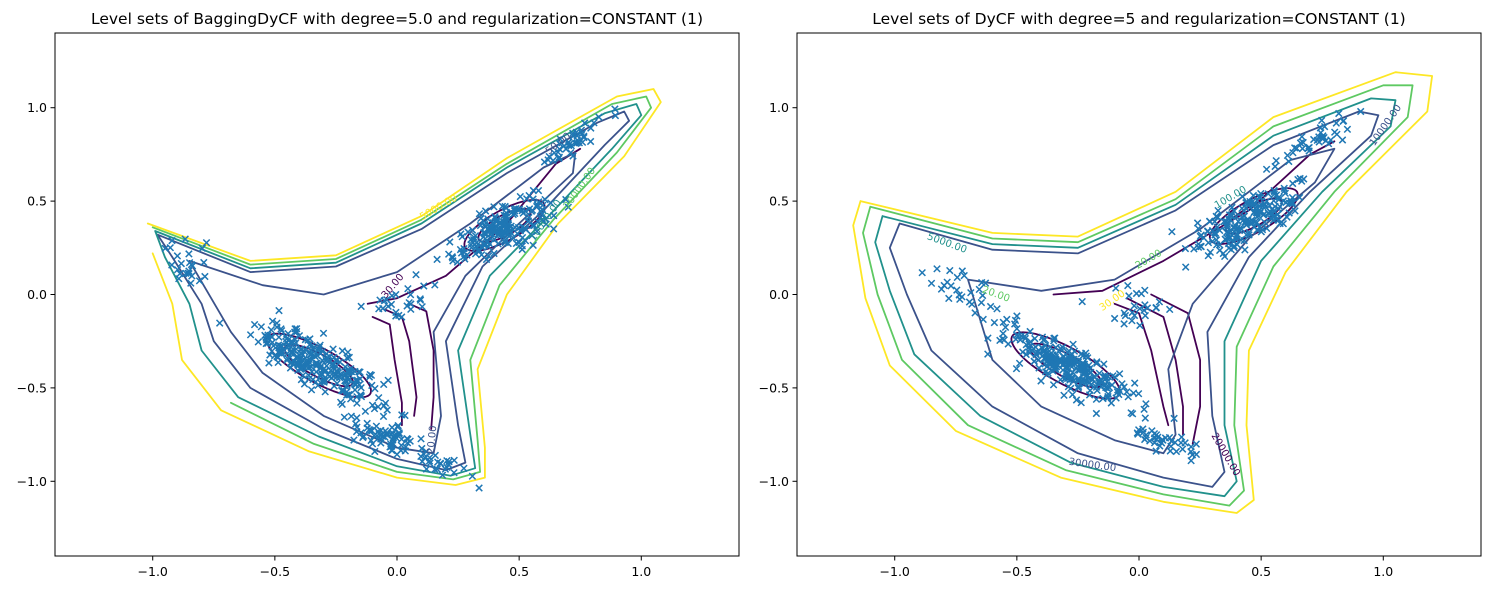  I want to click on y-tick-label: 0.5, so click(779, 201).